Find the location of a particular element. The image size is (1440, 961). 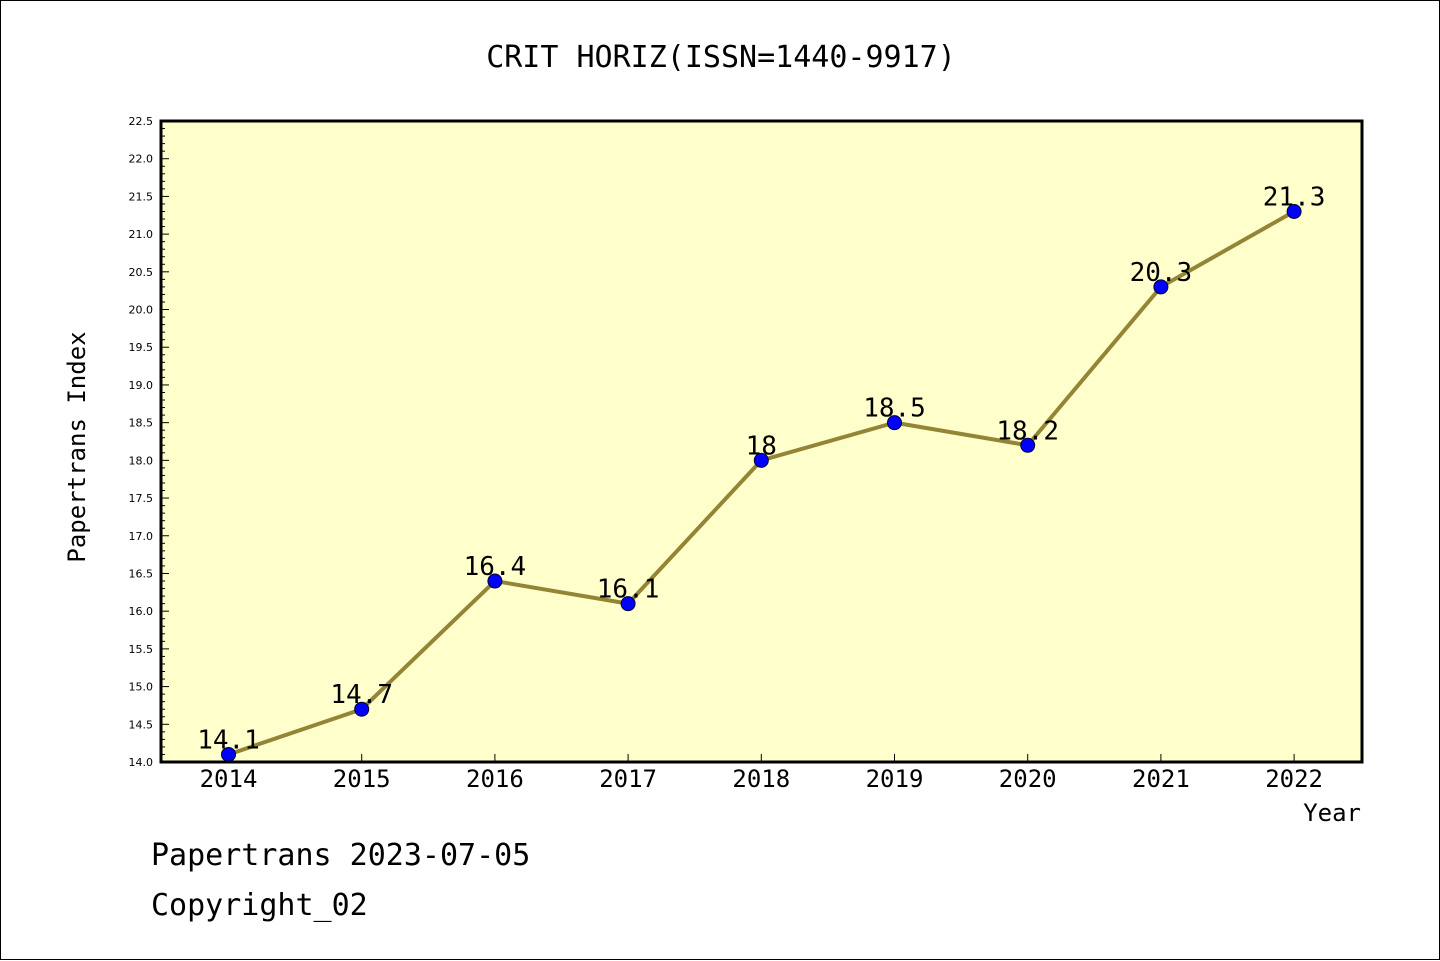

data-label: 18.2 is located at coordinates (1027, 431).